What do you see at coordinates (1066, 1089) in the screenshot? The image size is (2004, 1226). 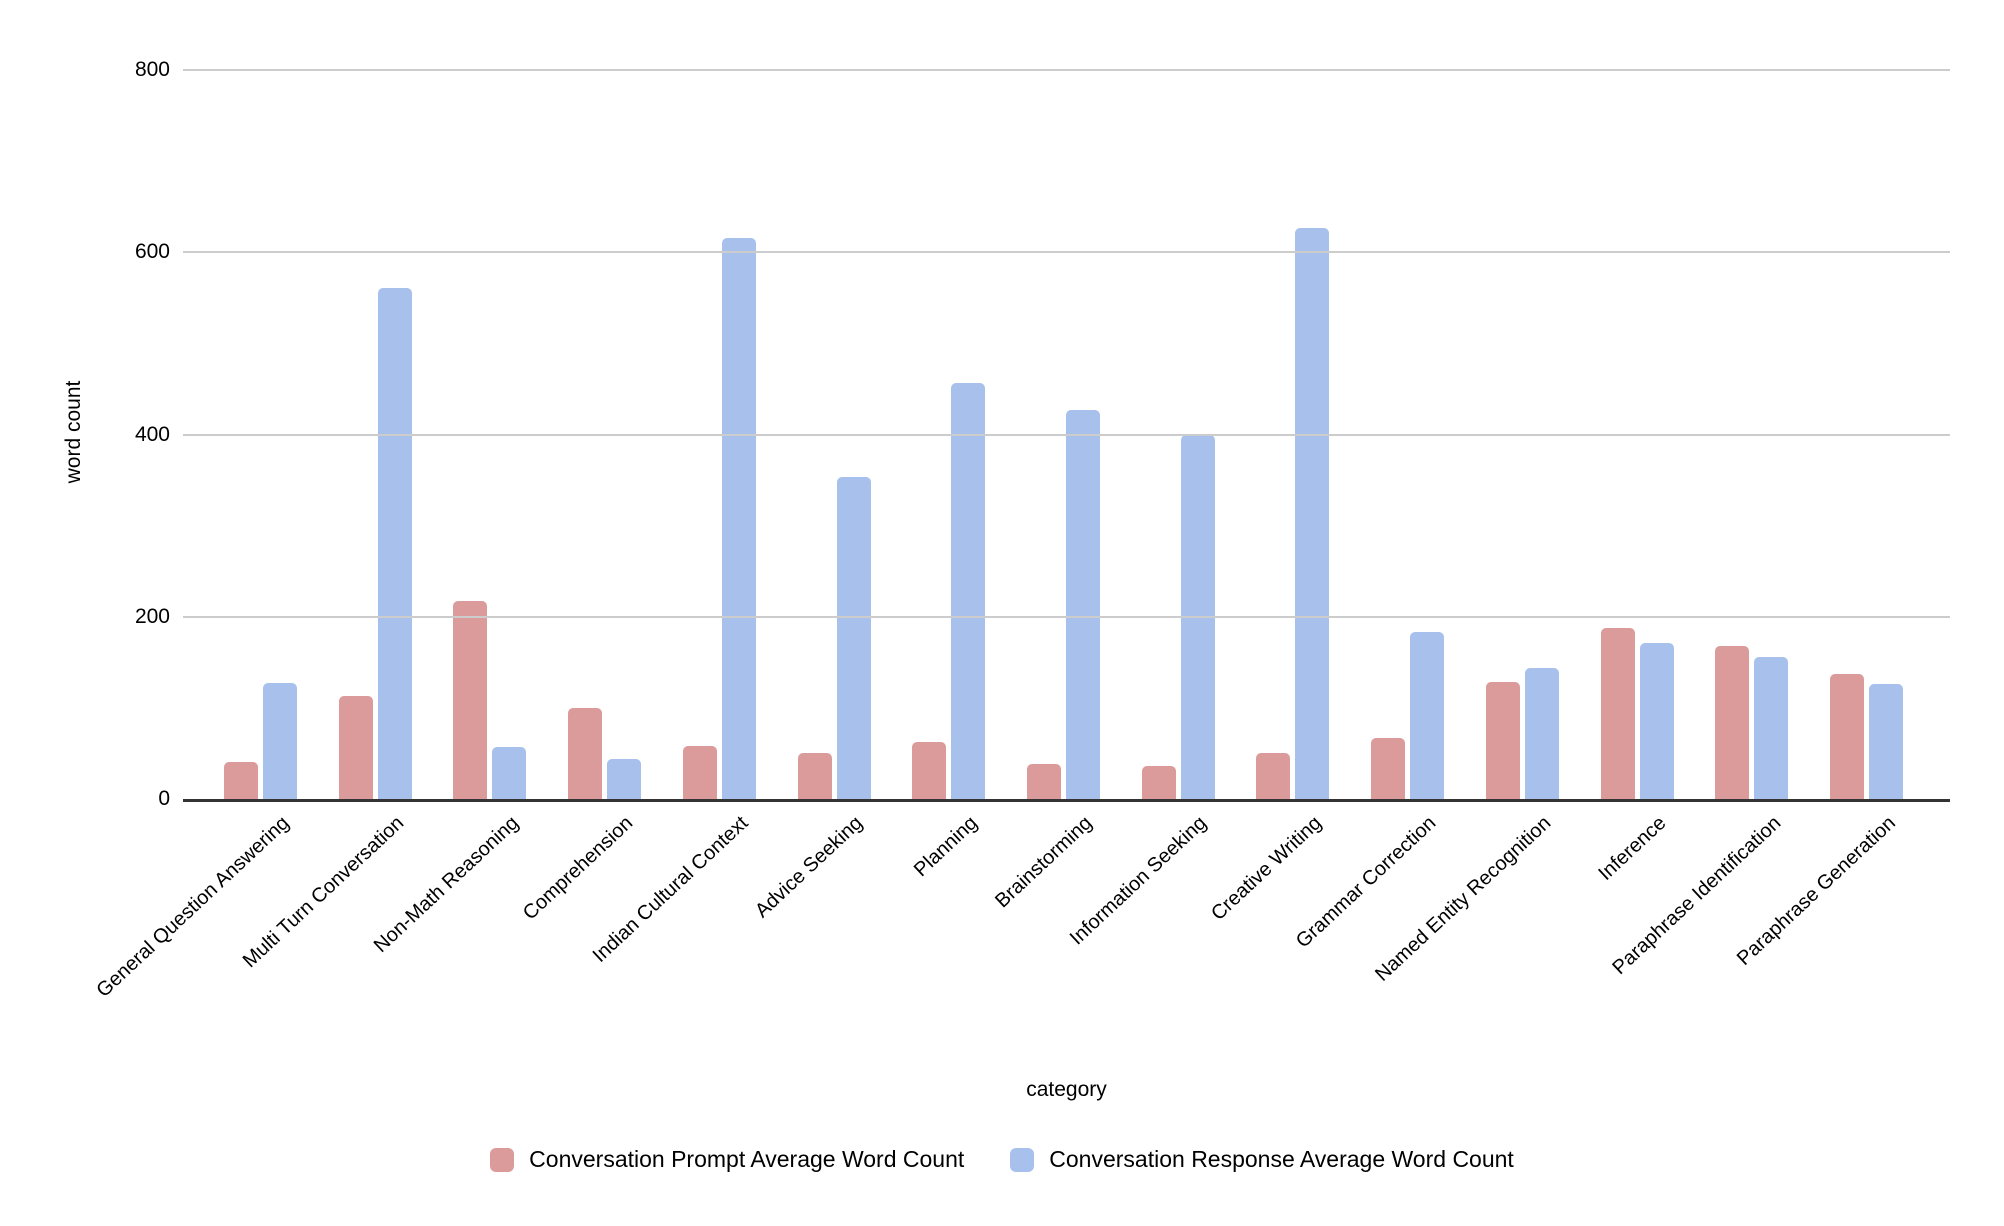 I see `x-axis-title: category` at bounding box center [1066, 1089].